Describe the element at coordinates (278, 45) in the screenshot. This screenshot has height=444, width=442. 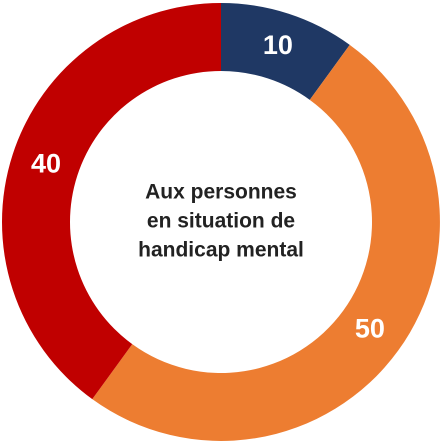
I see `data-label: 10` at that location.